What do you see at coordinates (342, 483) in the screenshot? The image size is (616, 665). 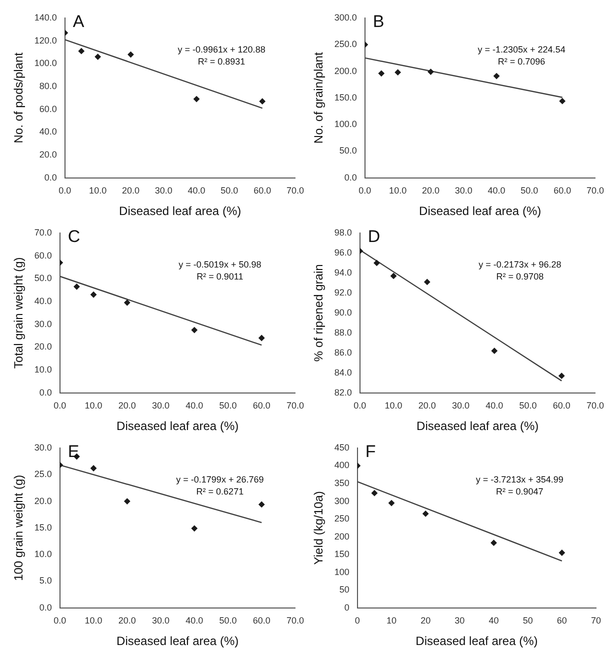 I see `y-tick-label: 350` at bounding box center [342, 483].